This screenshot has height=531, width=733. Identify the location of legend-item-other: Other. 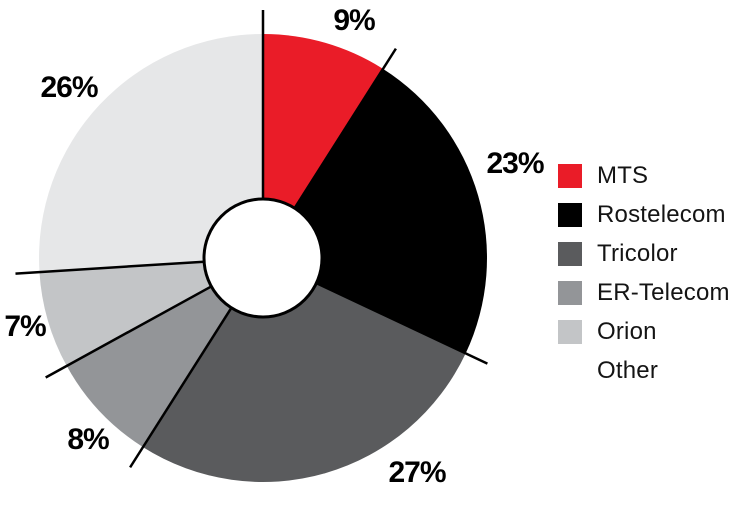
(644, 370).